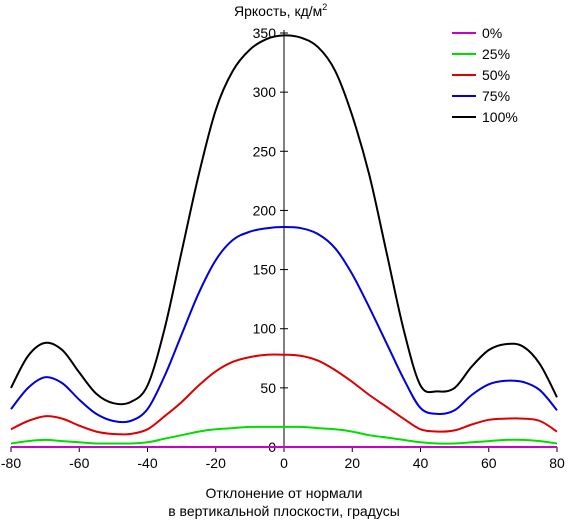  What do you see at coordinates (11, 463) in the screenshot?
I see `x-tick-label: -80` at bounding box center [11, 463].